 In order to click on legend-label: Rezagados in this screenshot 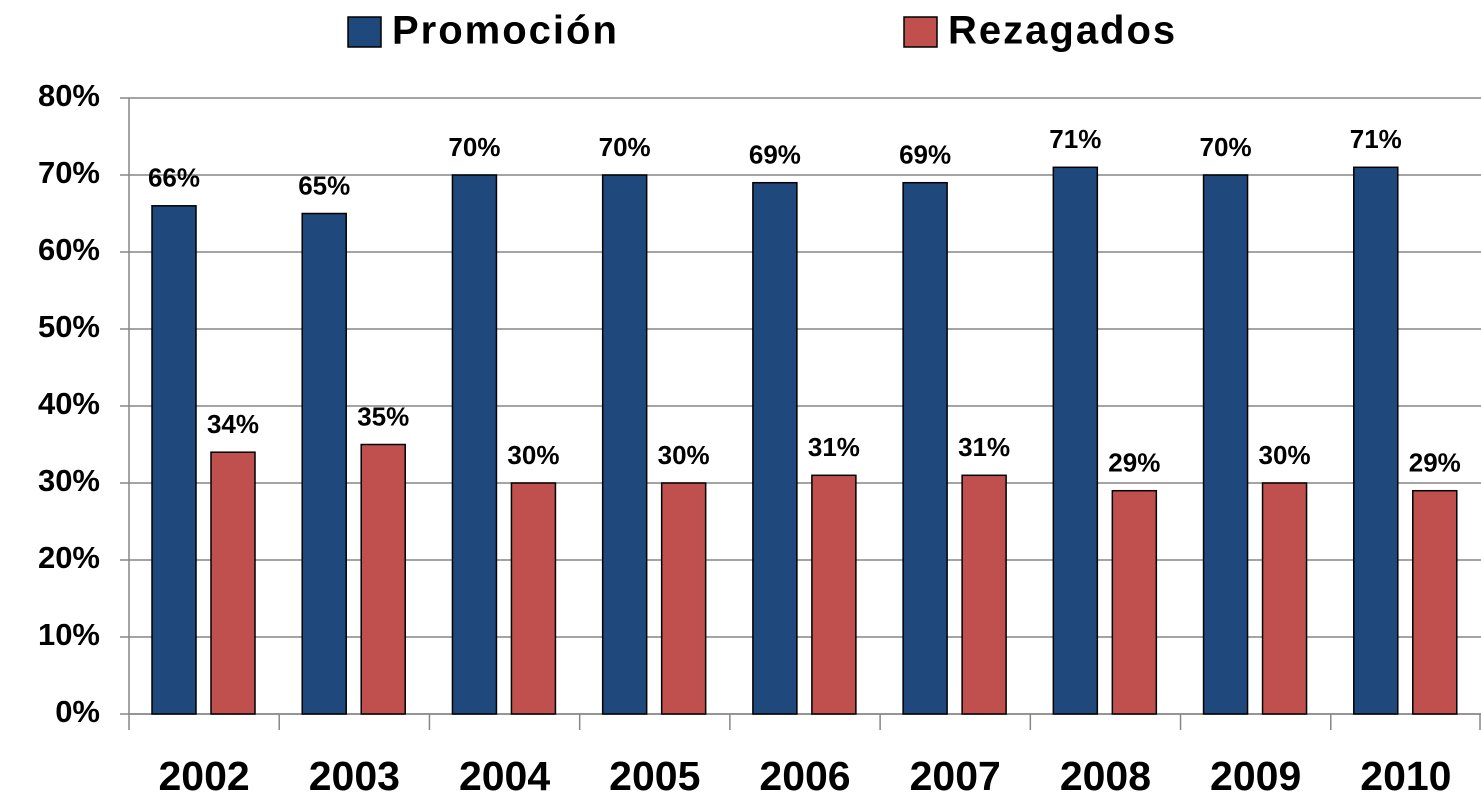, I will do `click(1062, 31)`.